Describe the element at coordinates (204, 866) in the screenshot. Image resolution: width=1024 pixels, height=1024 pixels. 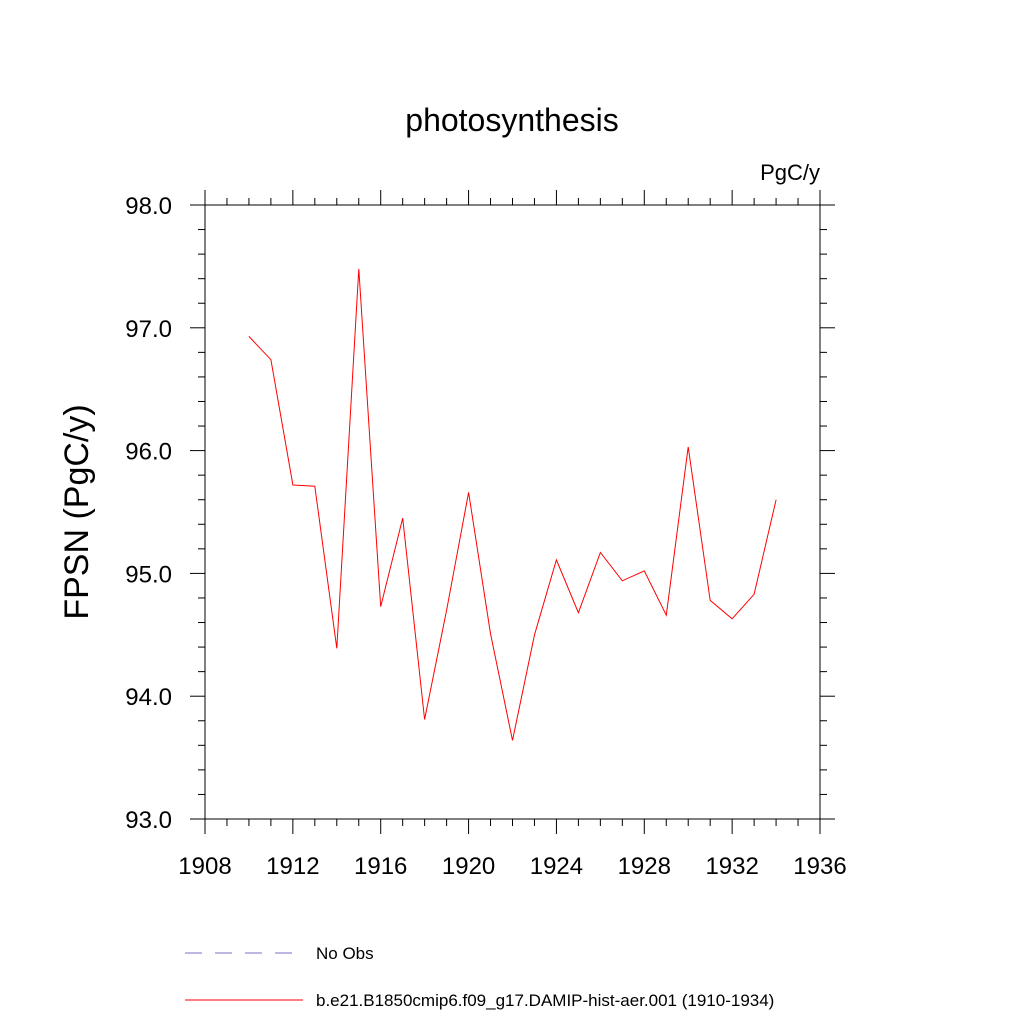
I see `x-tick-label: 1908` at that location.